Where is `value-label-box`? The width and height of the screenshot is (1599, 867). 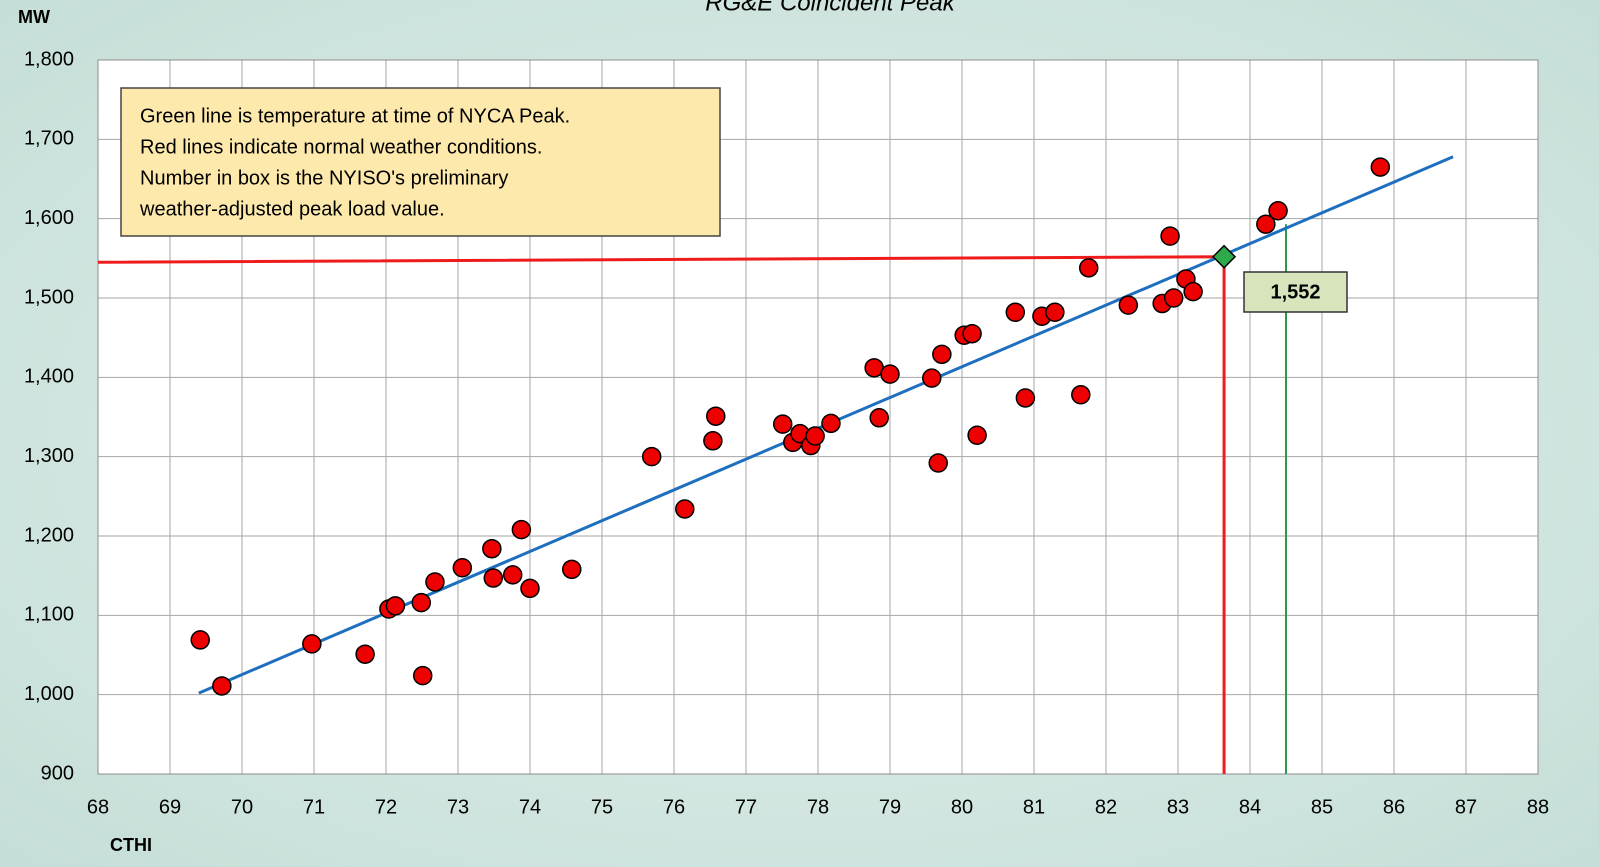
value-label-box is located at coordinates (1295, 292).